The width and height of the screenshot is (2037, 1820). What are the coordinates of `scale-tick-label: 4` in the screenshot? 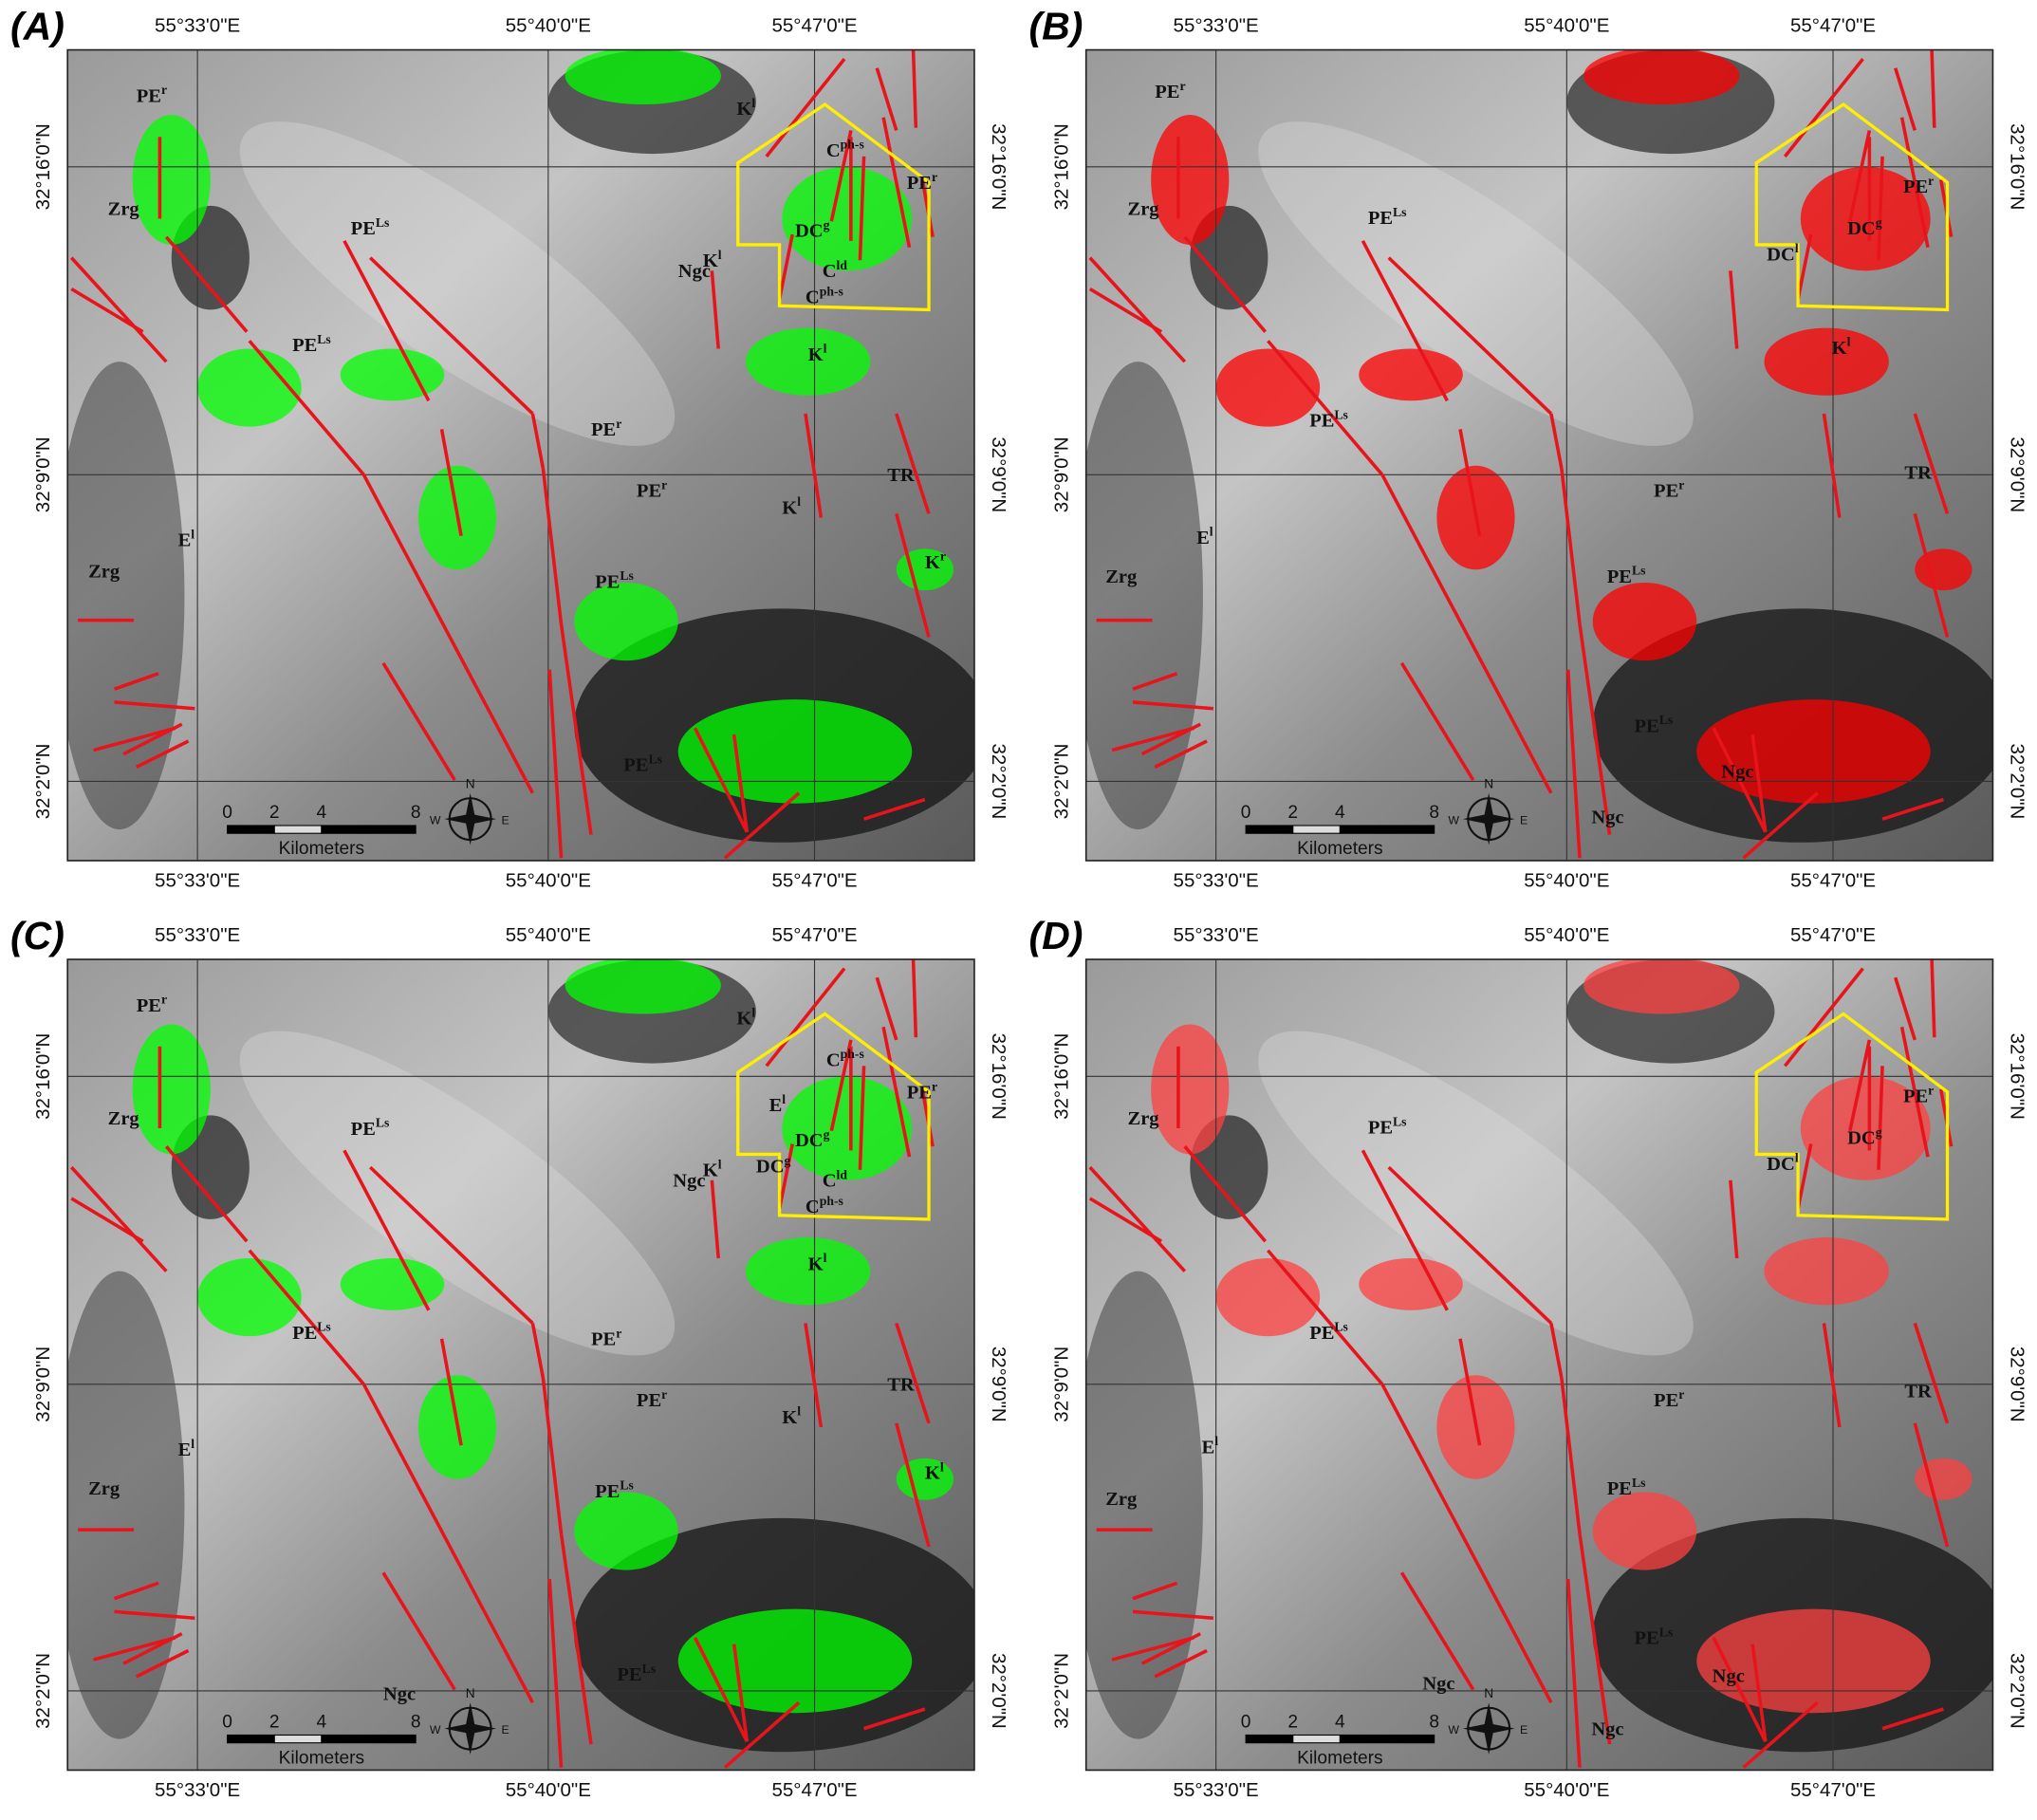 It's located at (1340, 1722).